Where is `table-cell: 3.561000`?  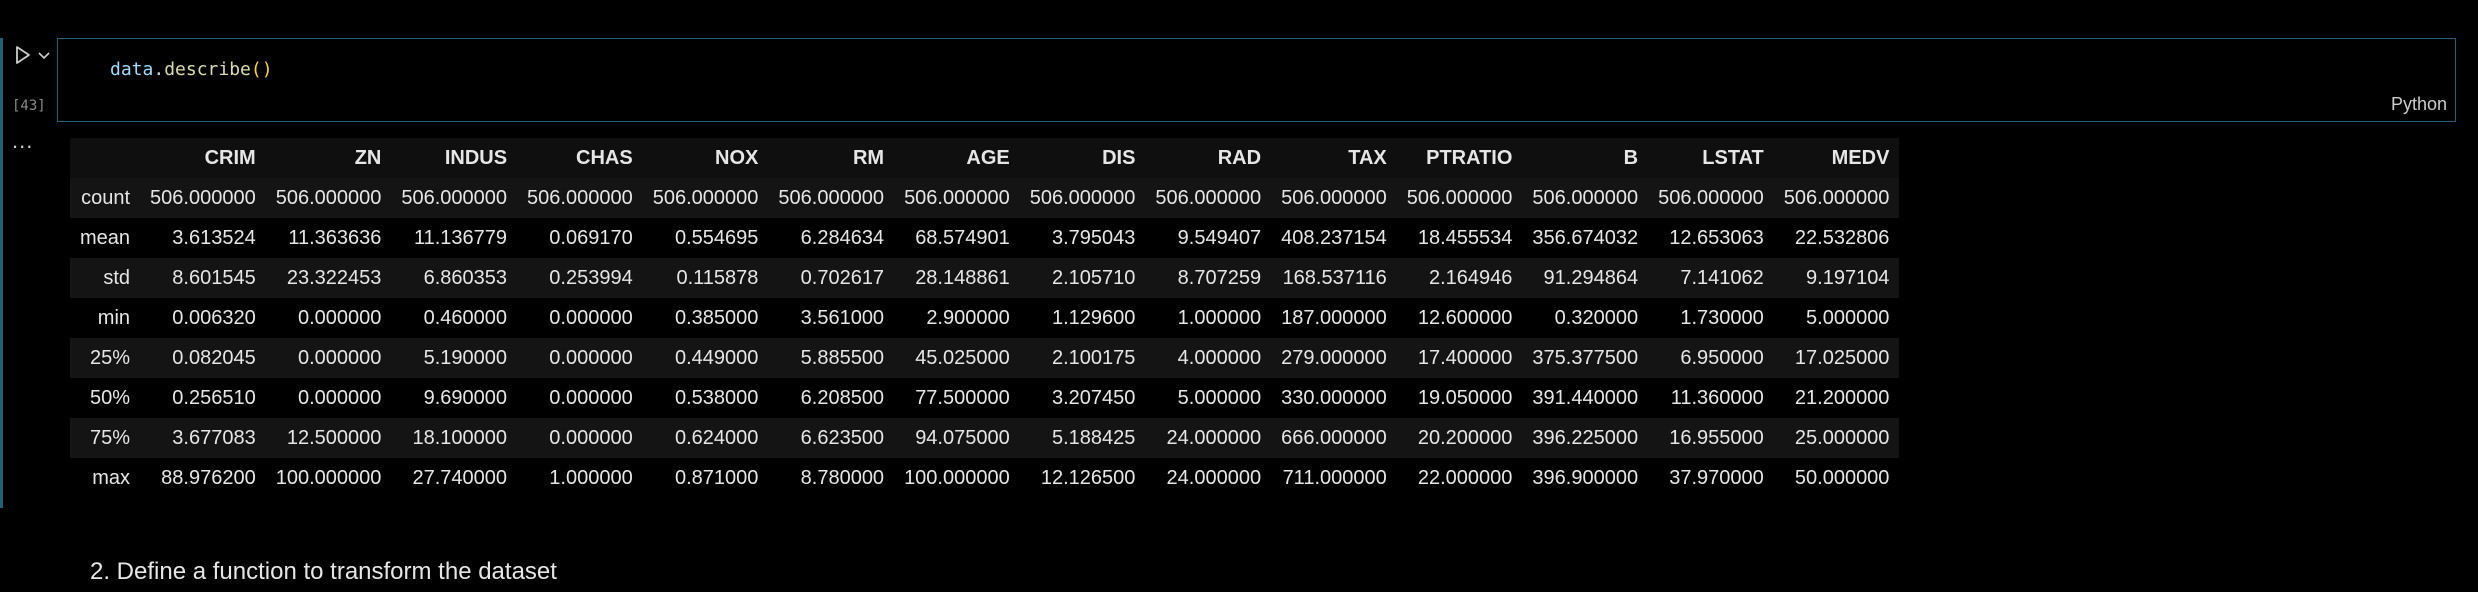 table-cell: 3.561000 is located at coordinates (842, 317).